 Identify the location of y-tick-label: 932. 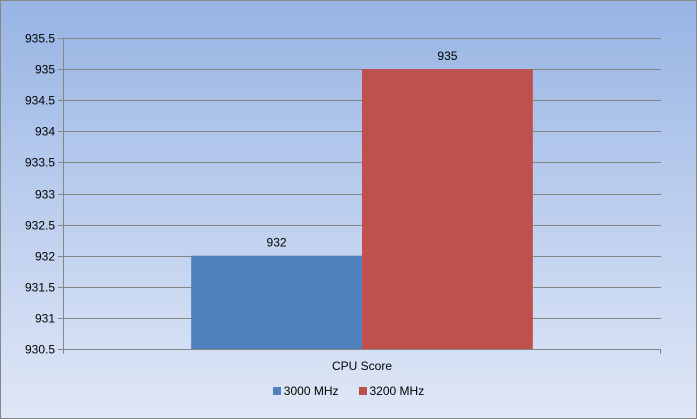
(45, 257).